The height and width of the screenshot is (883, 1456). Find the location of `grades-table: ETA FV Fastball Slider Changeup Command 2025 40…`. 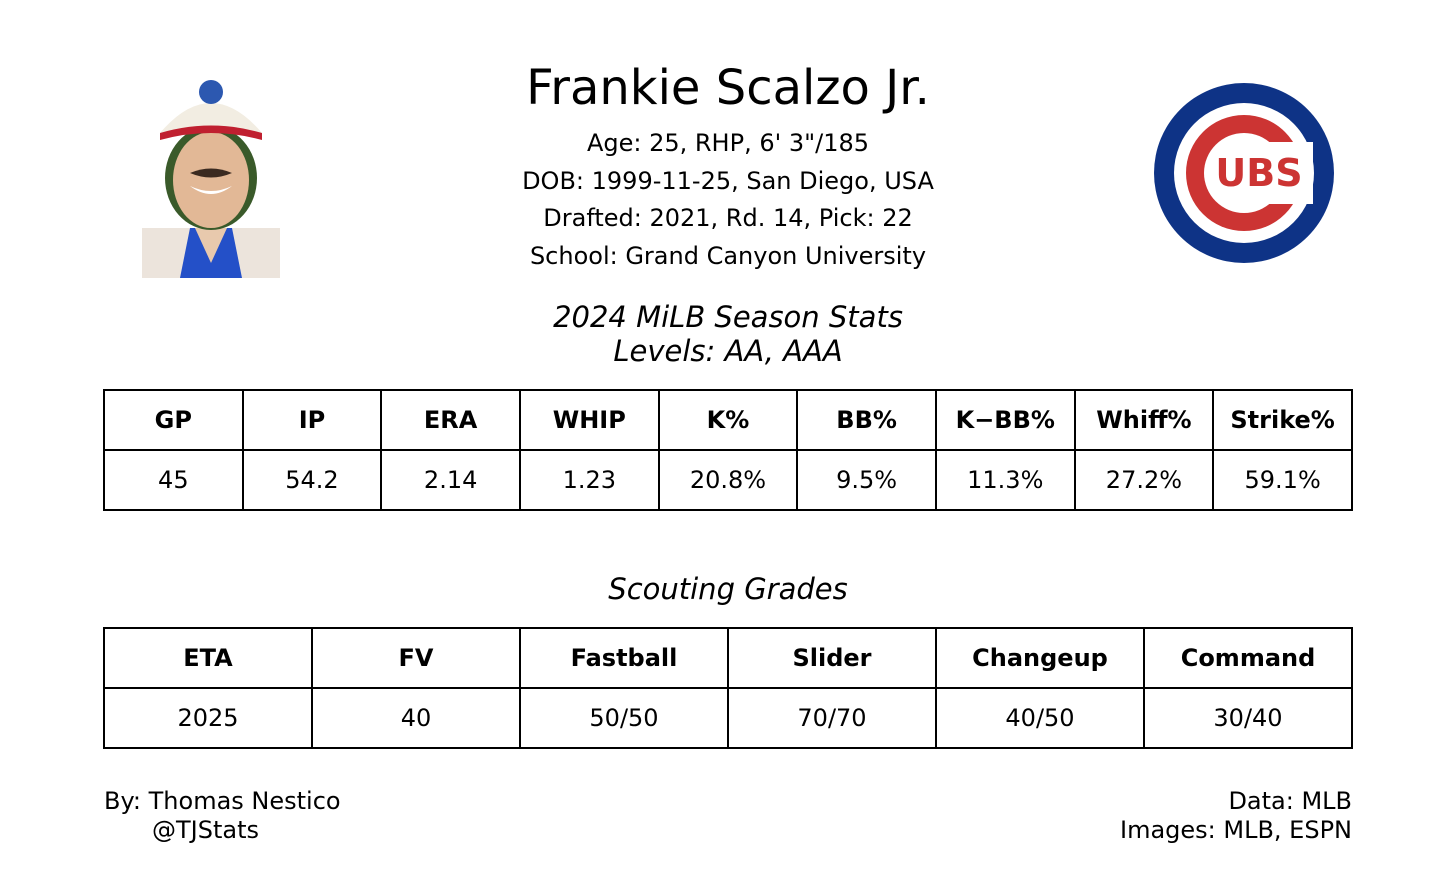

grades-table: ETA FV Fastball Slider Changeup Command 2025 40… is located at coordinates (728, 688).